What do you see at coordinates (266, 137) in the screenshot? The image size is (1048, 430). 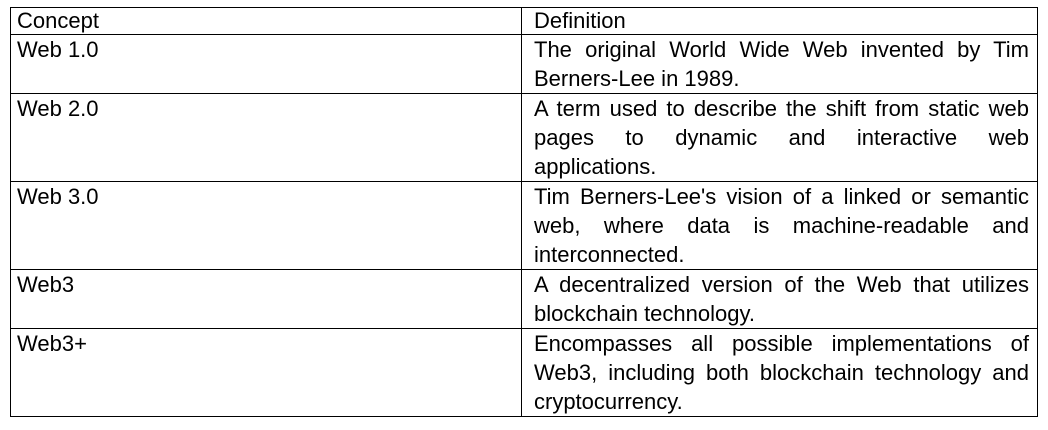 I see `concept-cell: Web 2.0` at bounding box center [266, 137].